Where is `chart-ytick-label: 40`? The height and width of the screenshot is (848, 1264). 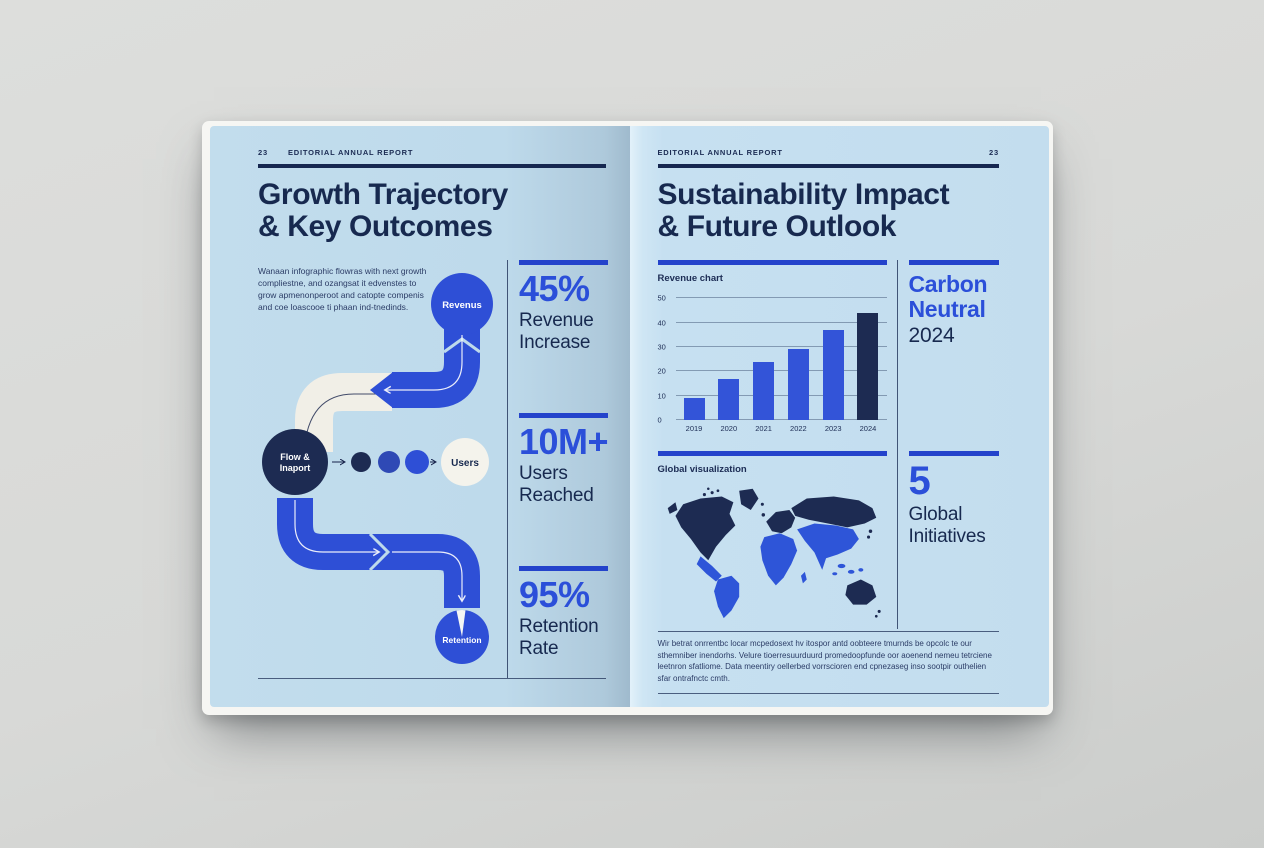 chart-ytick-label: 40 is located at coordinates (661, 323).